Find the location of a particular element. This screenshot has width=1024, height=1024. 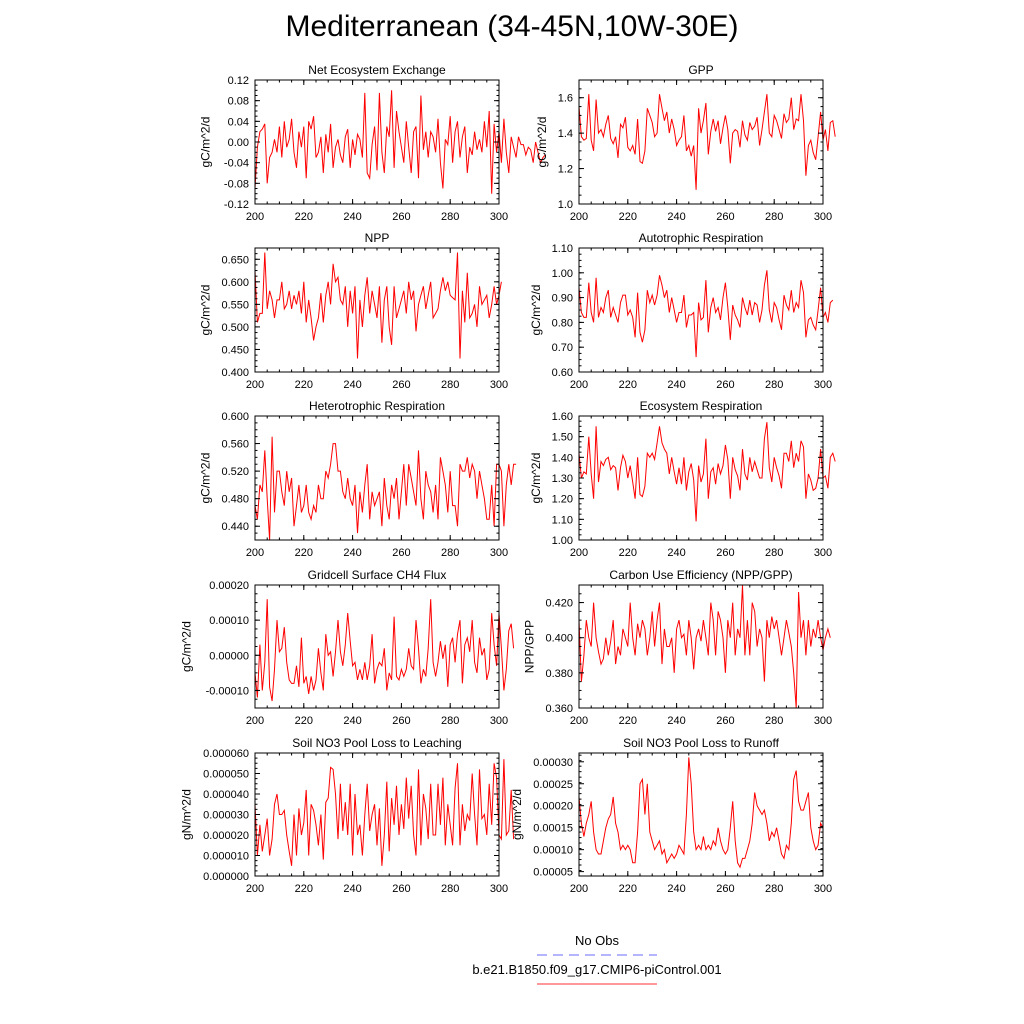

y-tick-label: 0.00010 is located at coordinates (553, 851).